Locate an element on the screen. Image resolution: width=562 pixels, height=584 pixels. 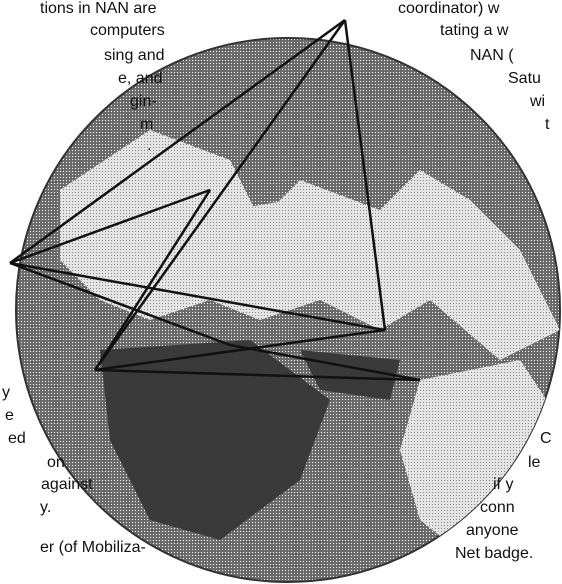
text-line: Satu is located at coordinates (524, 78).